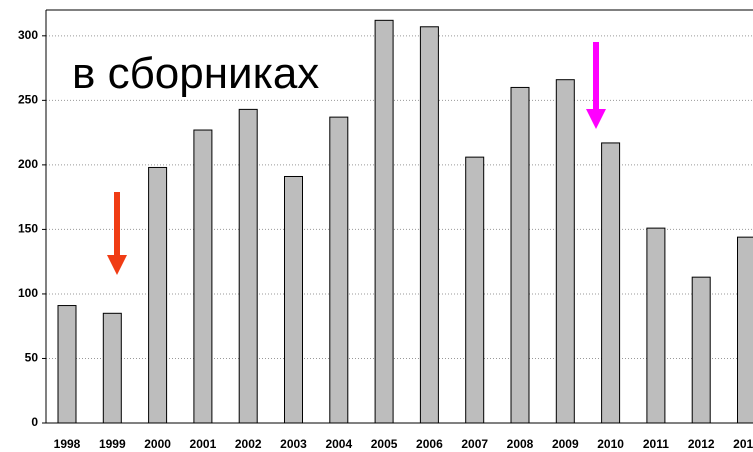 This screenshot has height=452, width=753. What do you see at coordinates (28, 229) in the screenshot?
I see `y-tick-label: 150` at bounding box center [28, 229].